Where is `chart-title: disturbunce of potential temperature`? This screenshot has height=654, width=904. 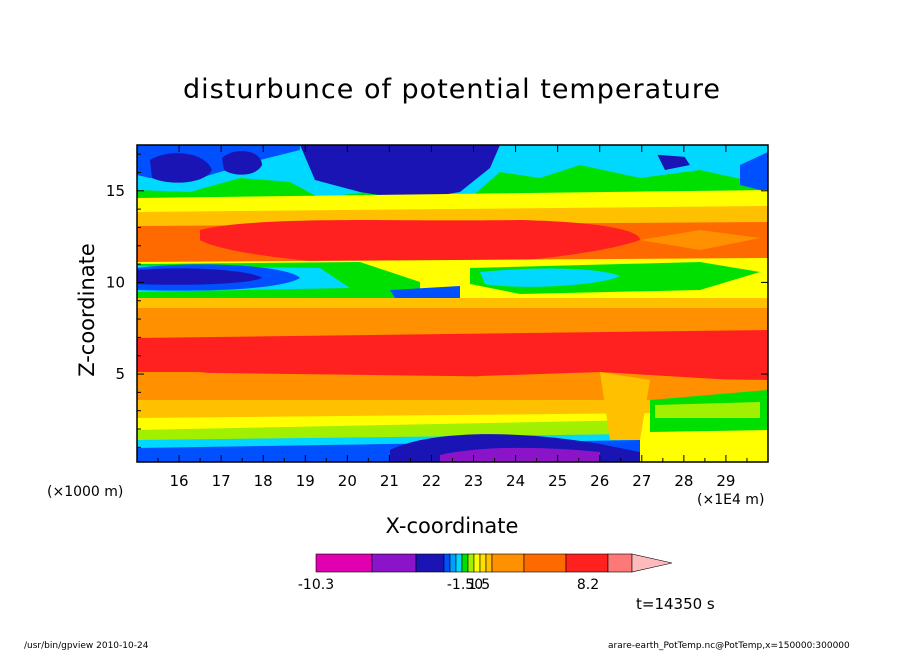 chart-title: disturbunce of potential temperature is located at coordinates (452, 89).